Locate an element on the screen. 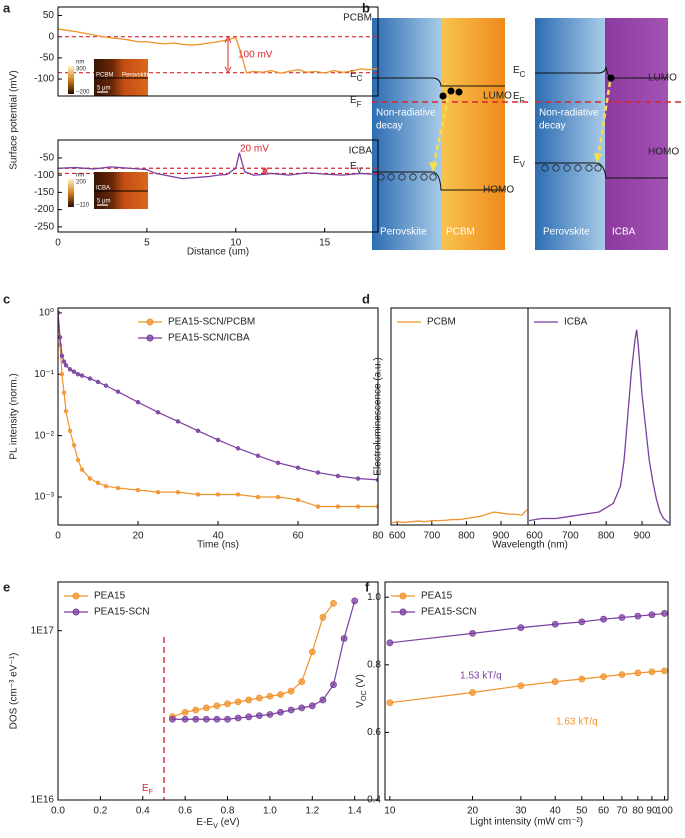 The height and width of the screenshot is (838, 685). y-tick-label: 1E16 is located at coordinates (43, 800).